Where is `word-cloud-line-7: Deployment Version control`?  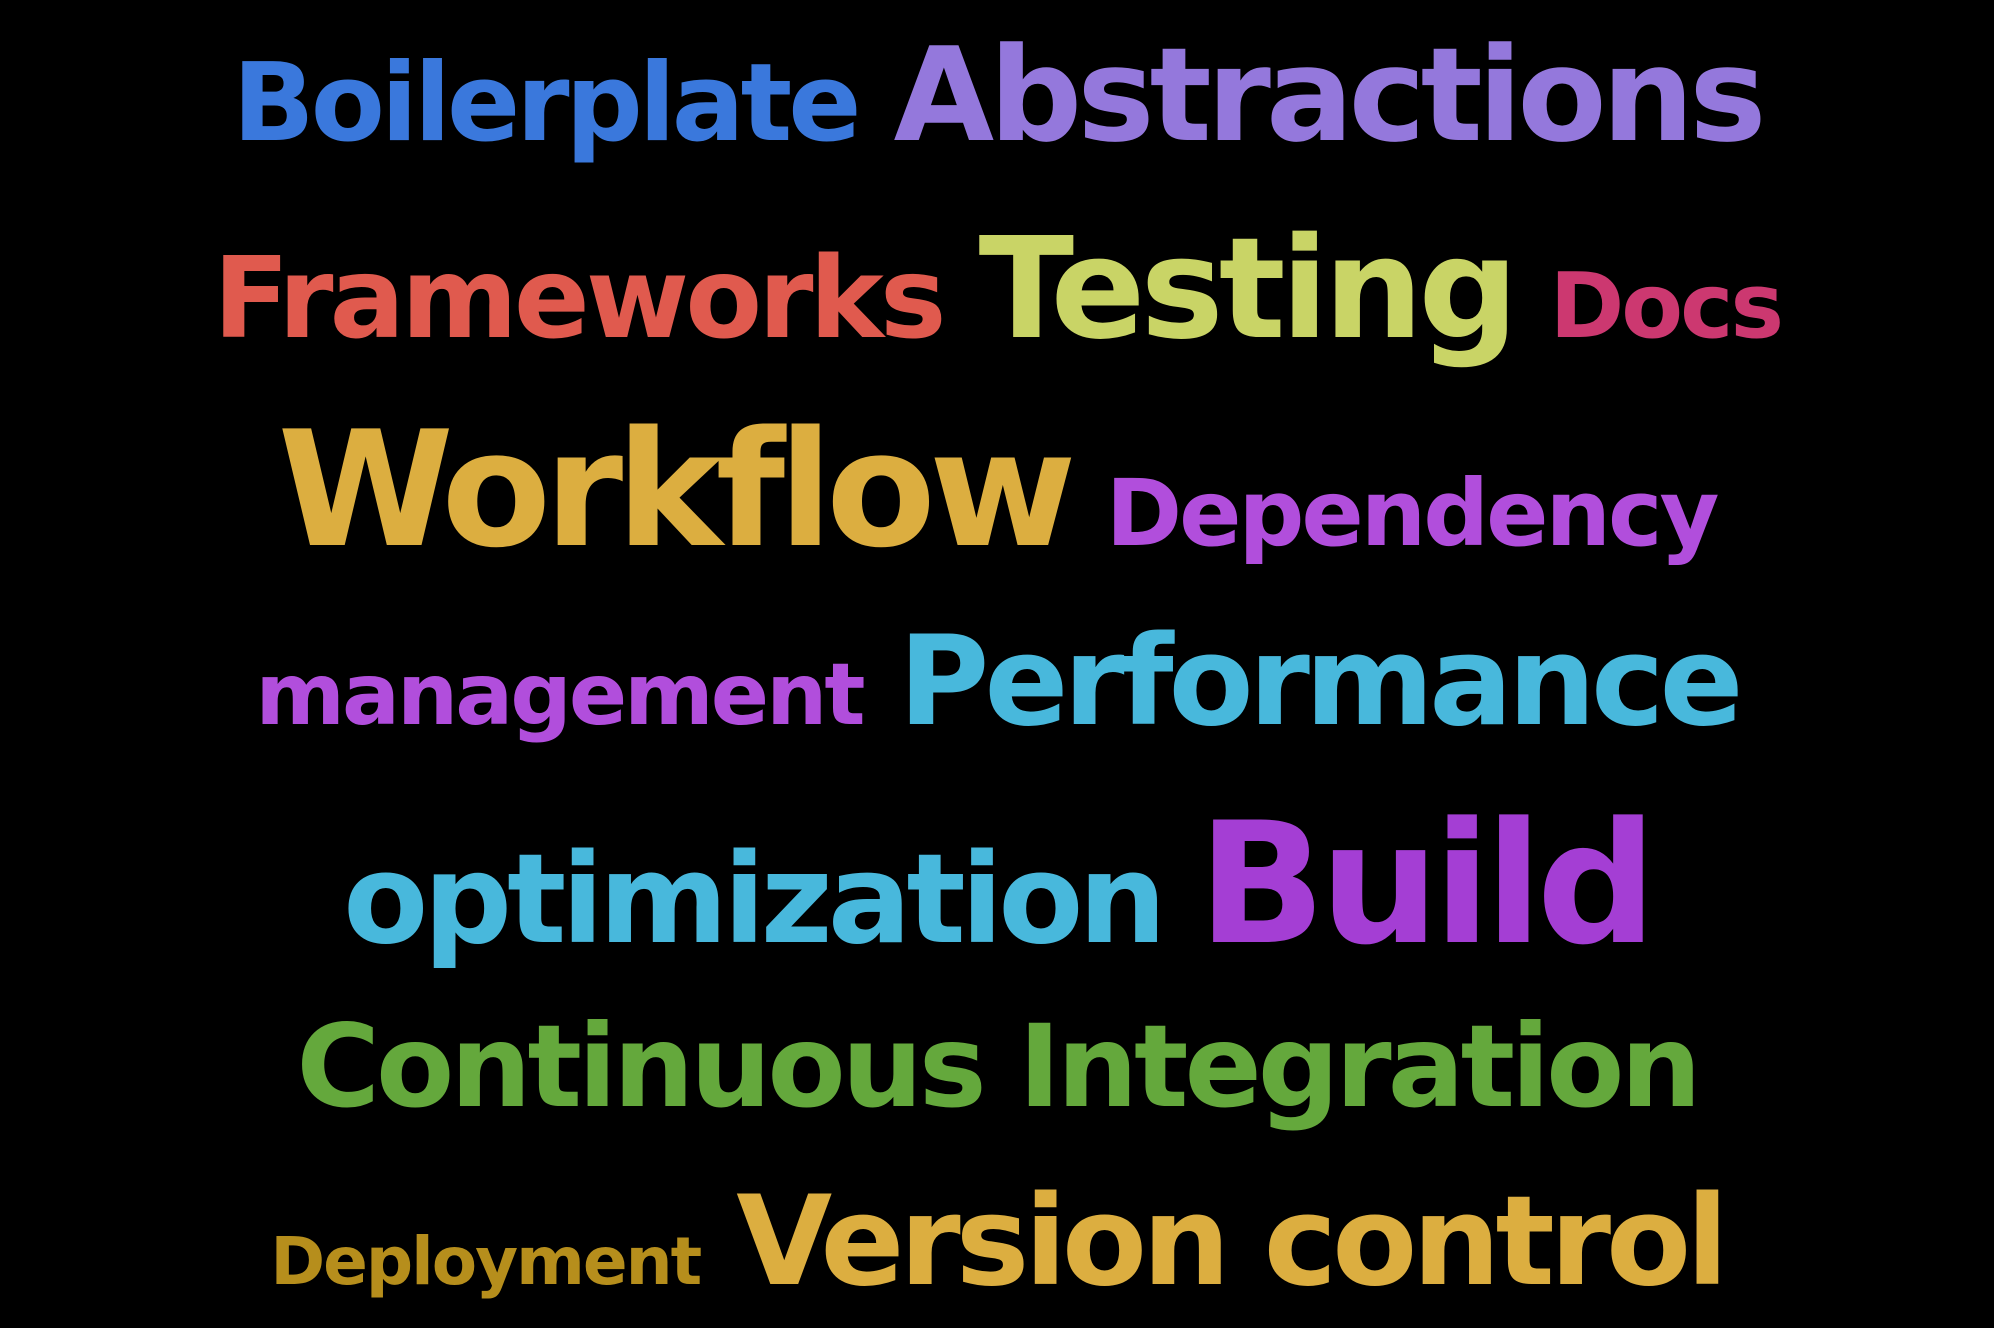
word-cloud-line-7: Deployment Version control is located at coordinates (997, 1242).